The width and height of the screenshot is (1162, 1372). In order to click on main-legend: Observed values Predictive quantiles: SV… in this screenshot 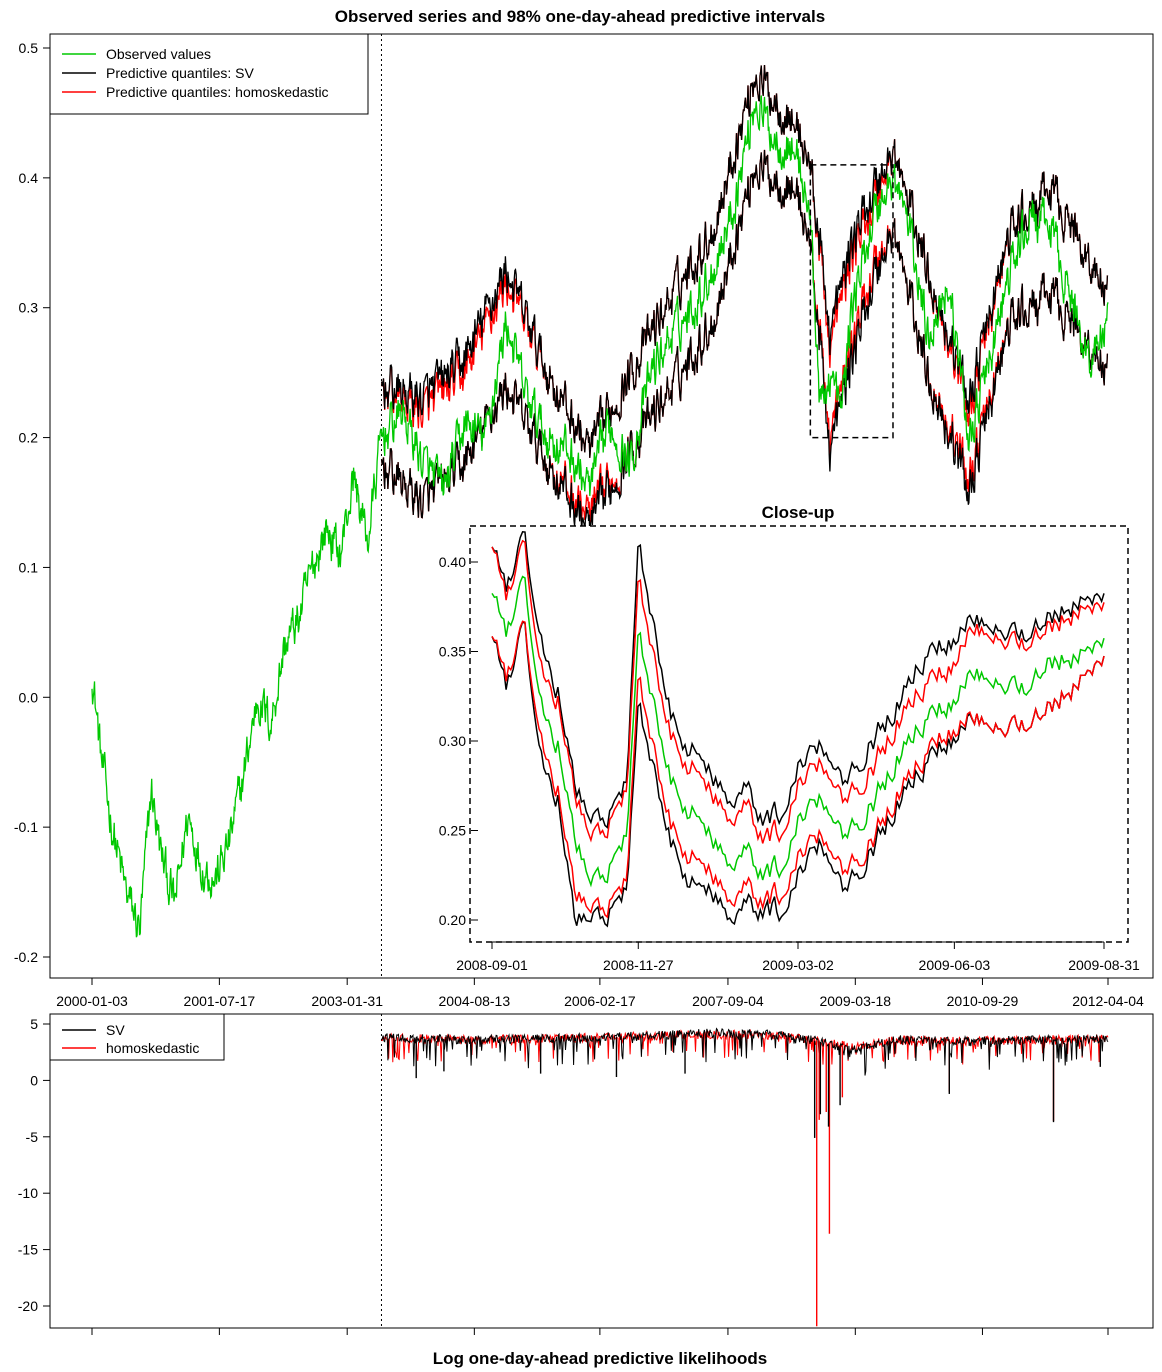, I will do `click(209, 74)`.